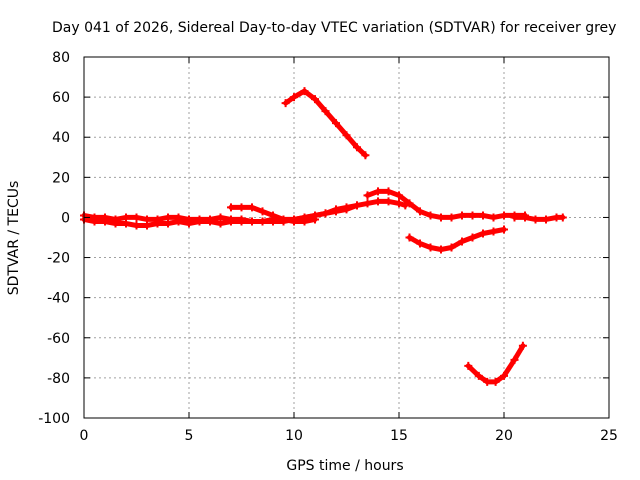 Image resolution: width=640 pixels, height=480 pixels. Describe the element at coordinates (14, 238) in the screenshot. I see `y-axis-title: SDTVAR / TECUs` at that location.